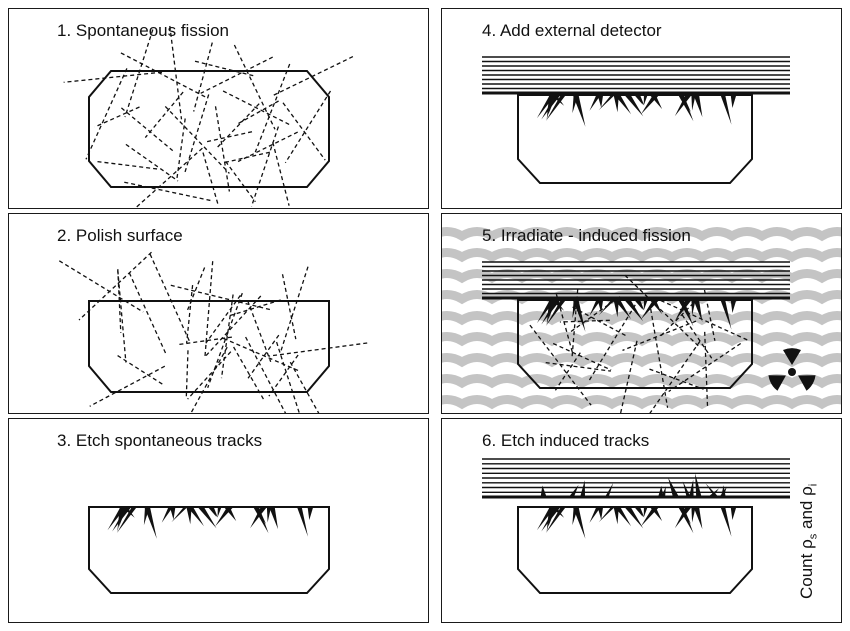 This screenshot has width=850, height=631. Describe the element at coordinates (633, 485) in the screenshot. I see `etched-induced-tracks` at that location.